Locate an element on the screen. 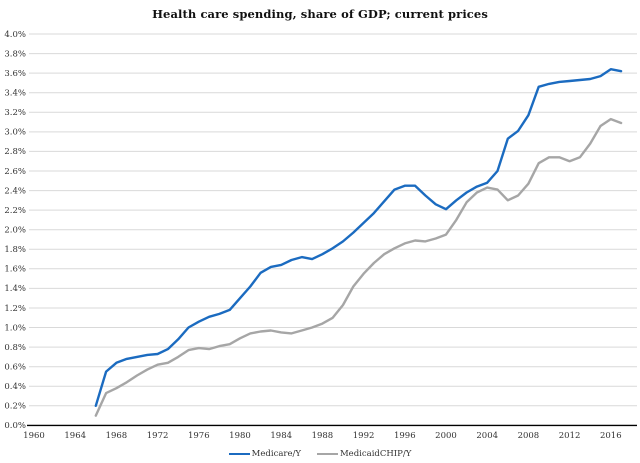 The image size is (640, 463). medicaidchip-line-swatch is located at coordinates (327, 454).